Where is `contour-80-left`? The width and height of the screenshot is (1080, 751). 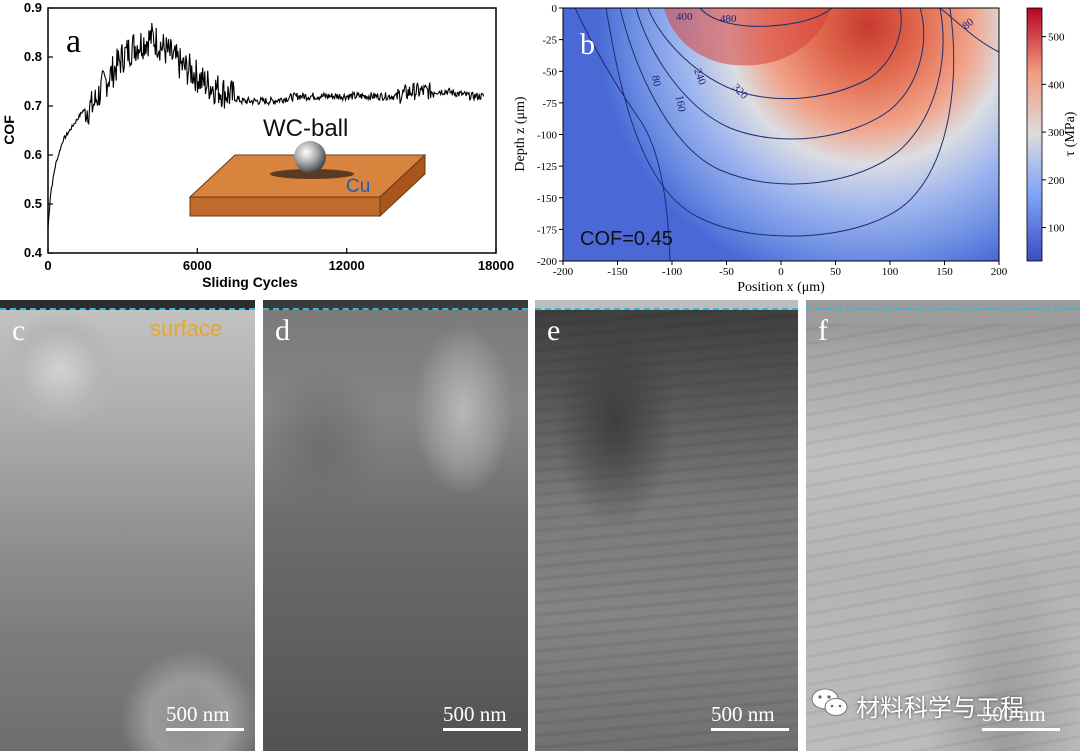 contour-80-left is located at coordinates (622, 134).